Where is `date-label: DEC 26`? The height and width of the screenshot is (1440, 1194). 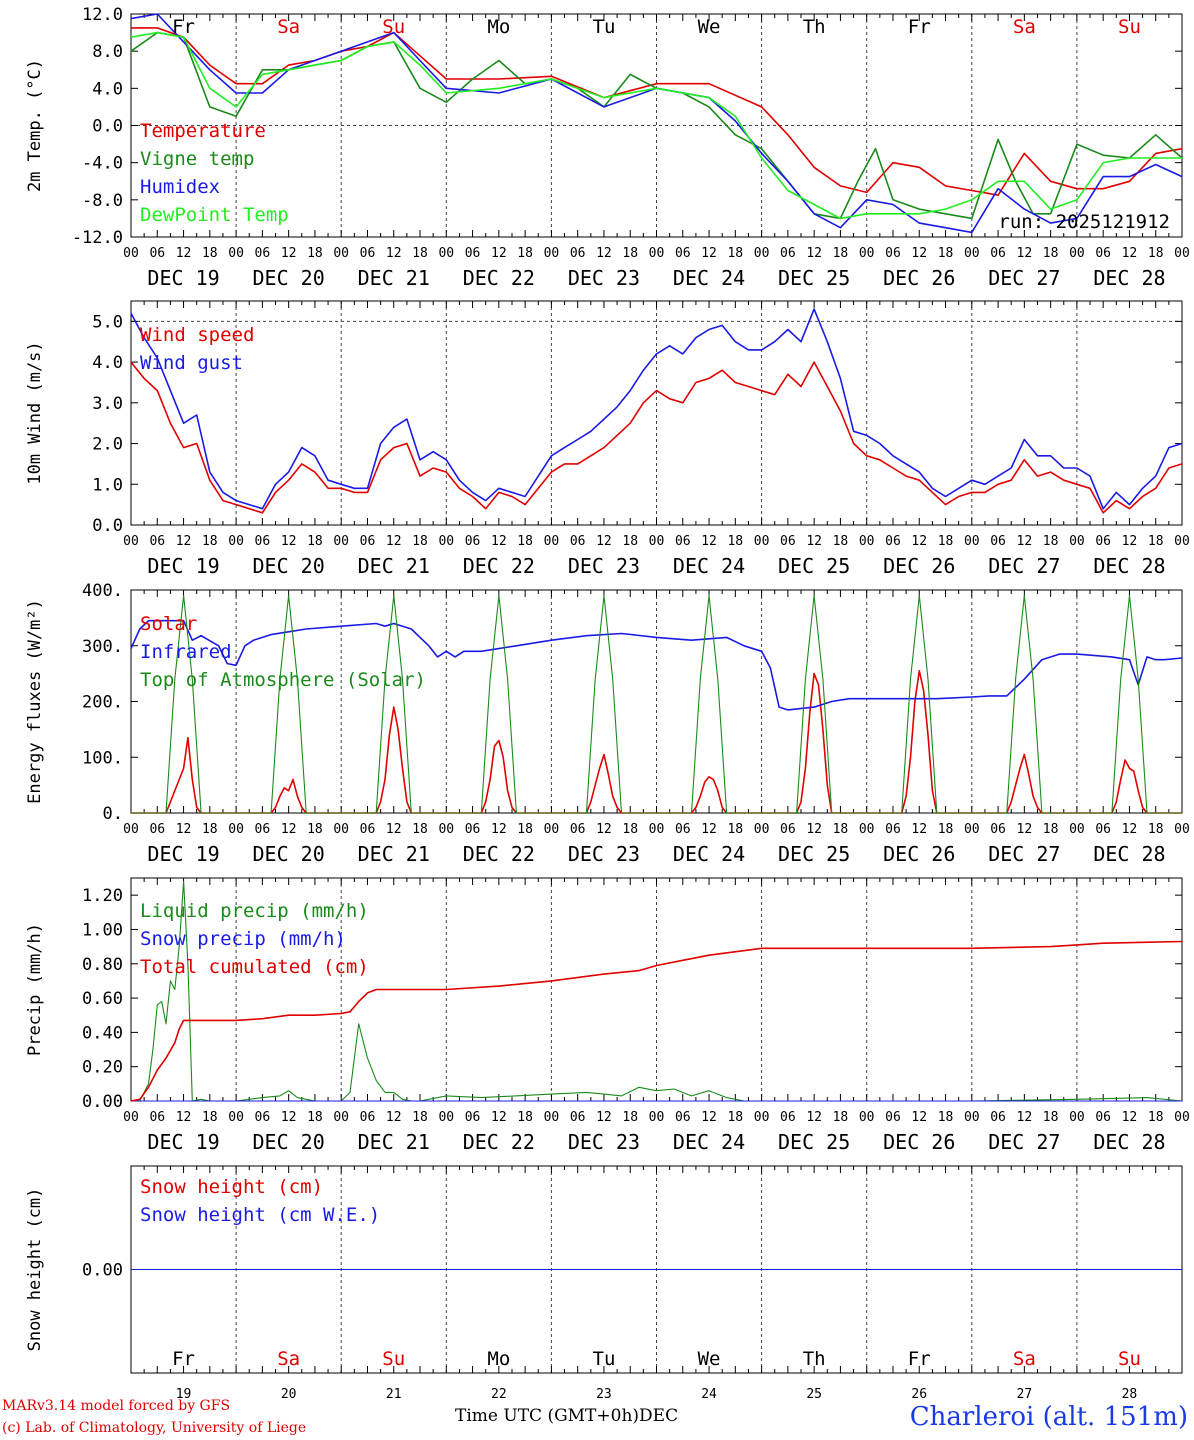 date-label: DEC 26 is located at coordinates (919, 854).